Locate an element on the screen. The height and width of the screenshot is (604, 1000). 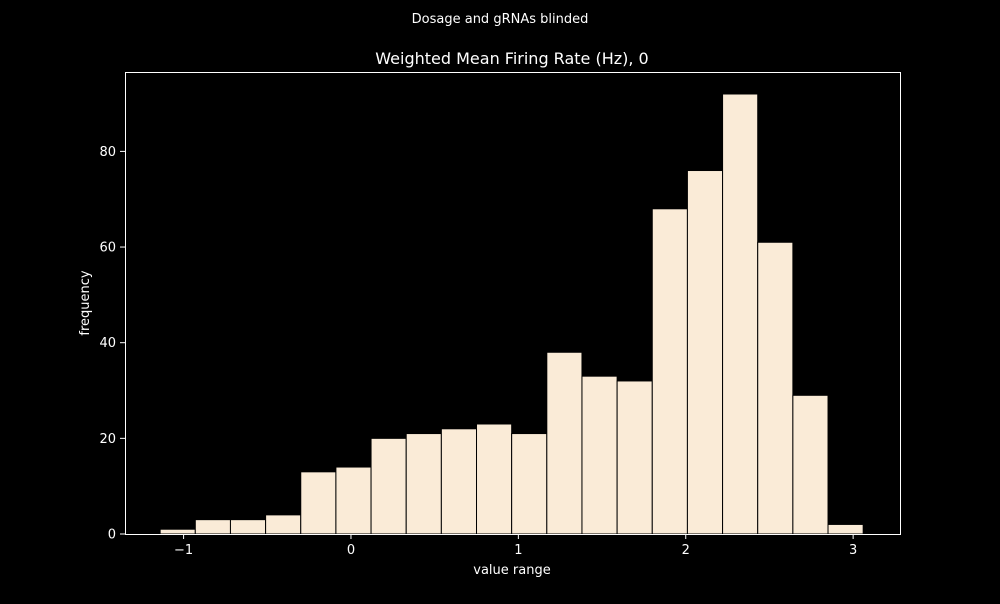
x-axis-label: value range is located at coordinates (511, 570).